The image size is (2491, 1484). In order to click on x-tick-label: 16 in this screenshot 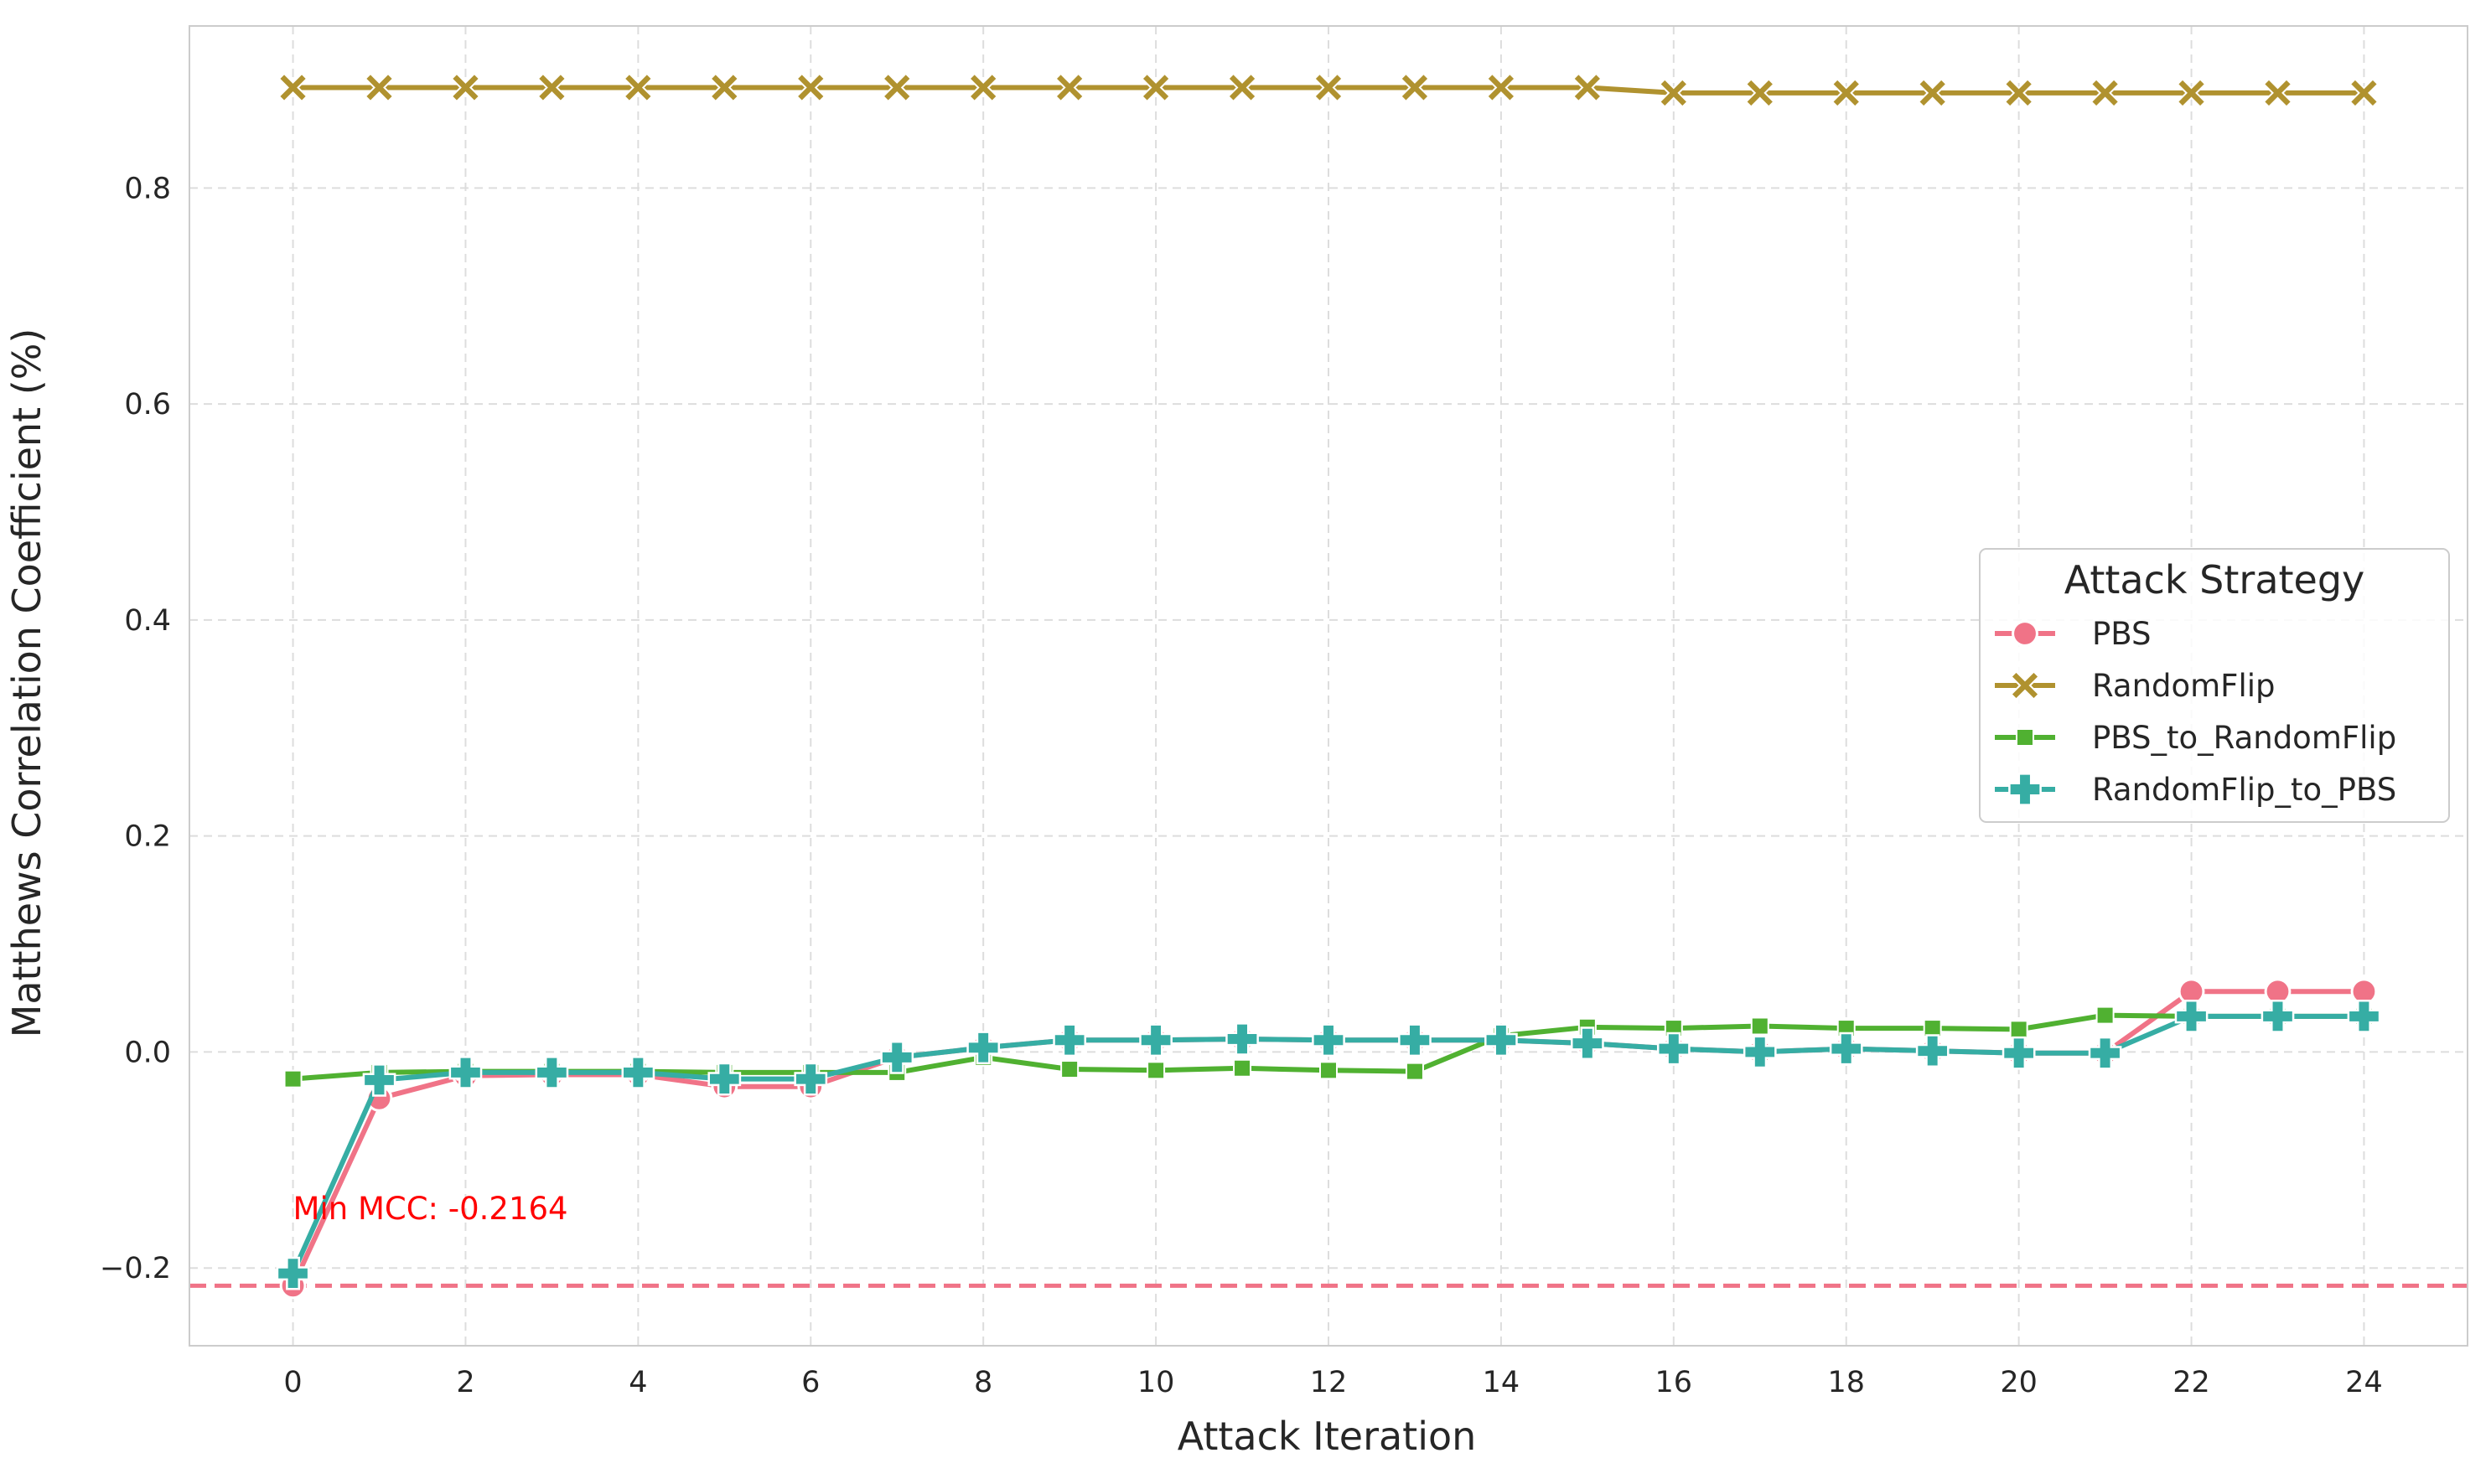, I will do `click(1674, 1382)`.